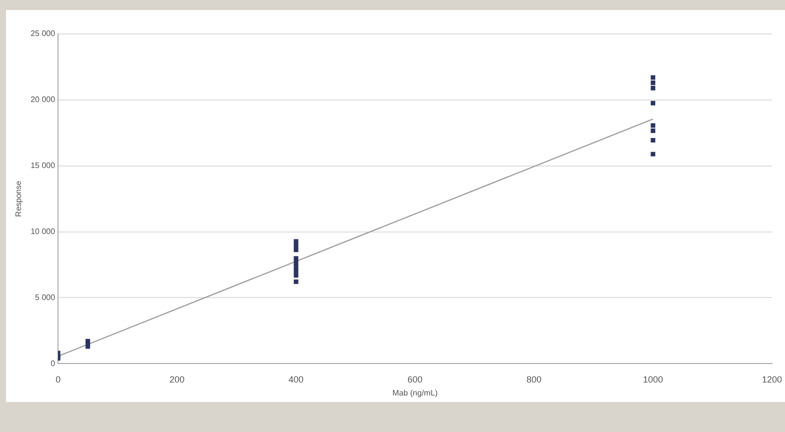 The image size is (785, 432). I want to click on y-tick-label: 20 000, so click(43, 99).